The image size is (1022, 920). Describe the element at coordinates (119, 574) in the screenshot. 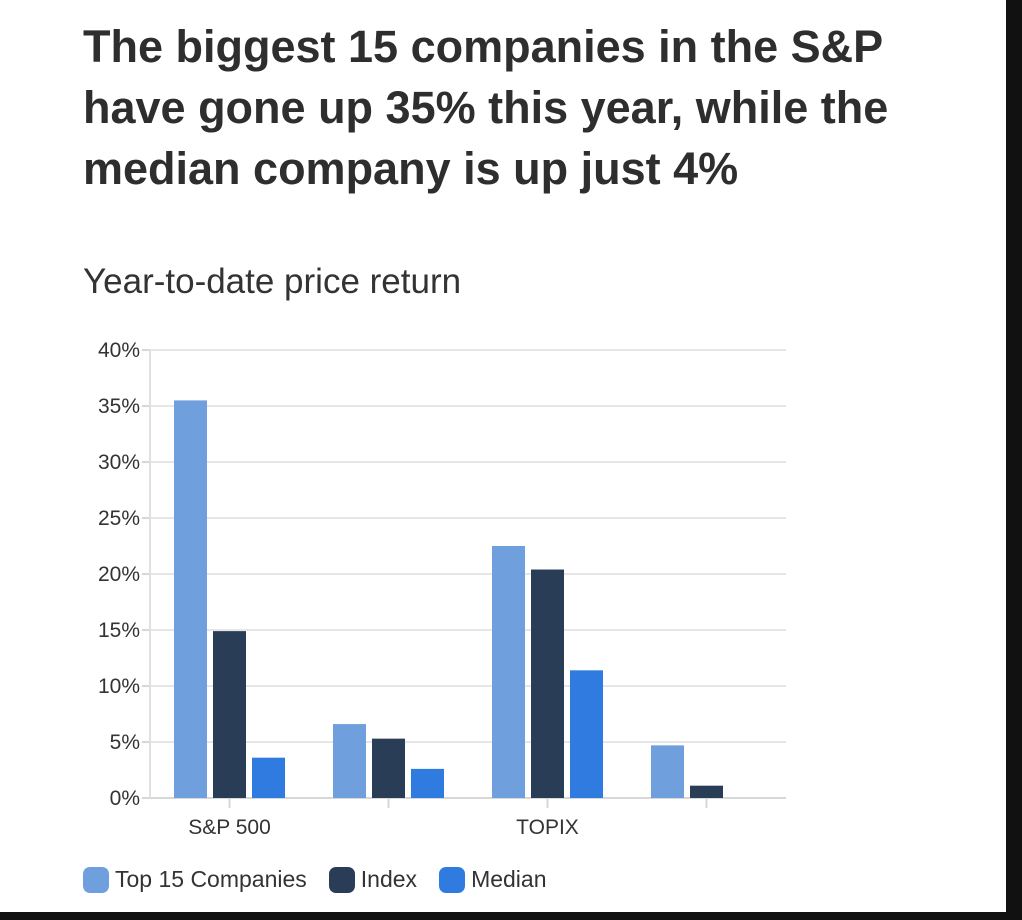

I see `y-tick-label: 20%` at that location.